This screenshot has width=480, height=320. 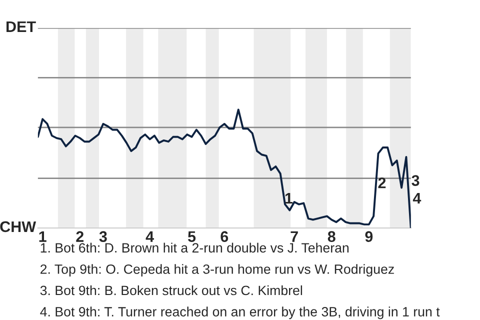 I want to click on x-tick-label: 4, so click(x=150, y=236).